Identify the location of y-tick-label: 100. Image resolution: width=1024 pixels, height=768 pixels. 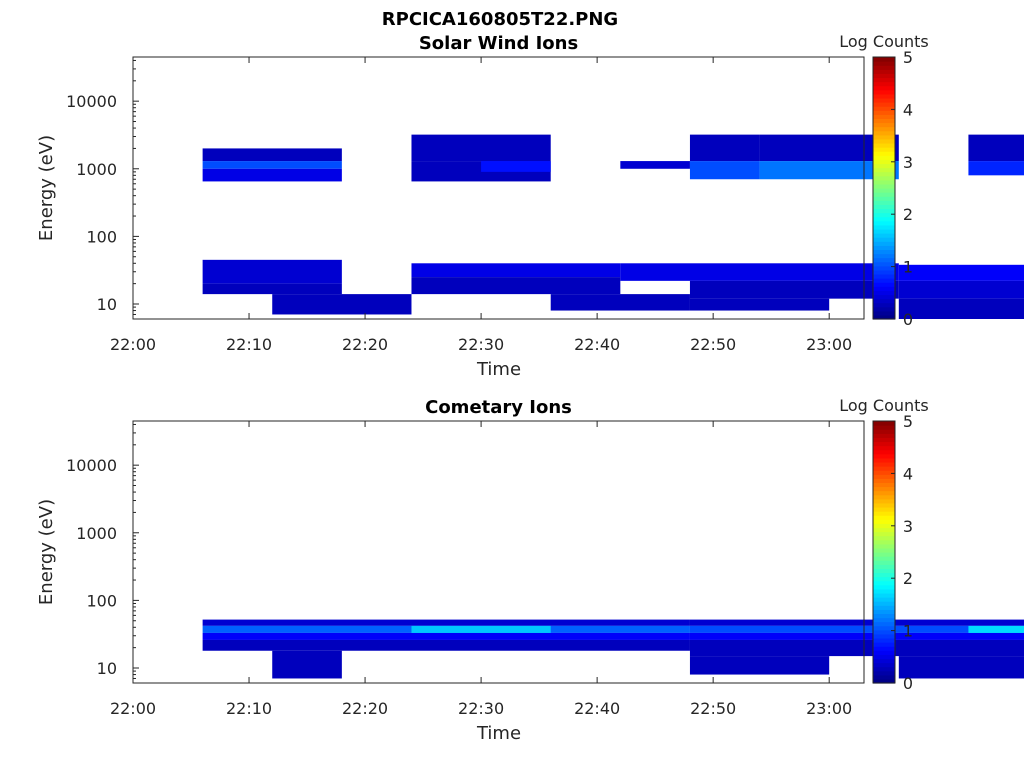
(101, 600).